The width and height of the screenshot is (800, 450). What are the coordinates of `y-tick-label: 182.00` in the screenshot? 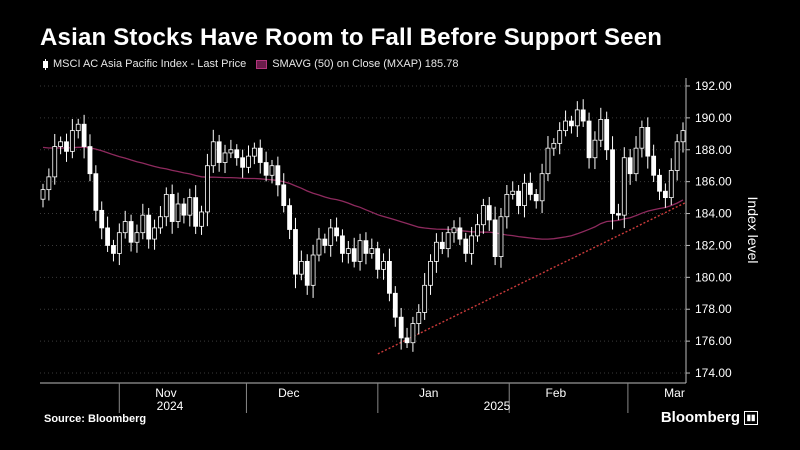 It's located at (713, 245).